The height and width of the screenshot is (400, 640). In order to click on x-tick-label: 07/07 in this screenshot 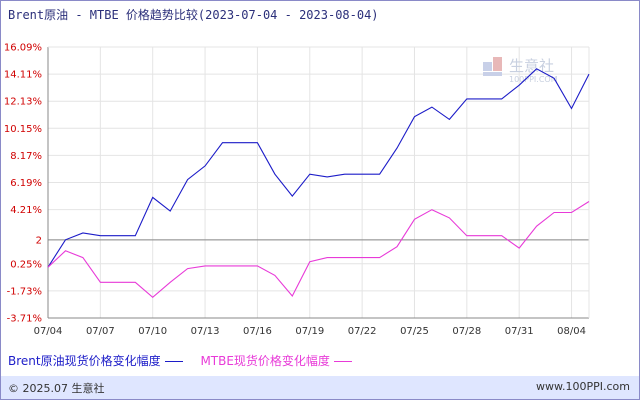, I will do `click(100, 331)`.